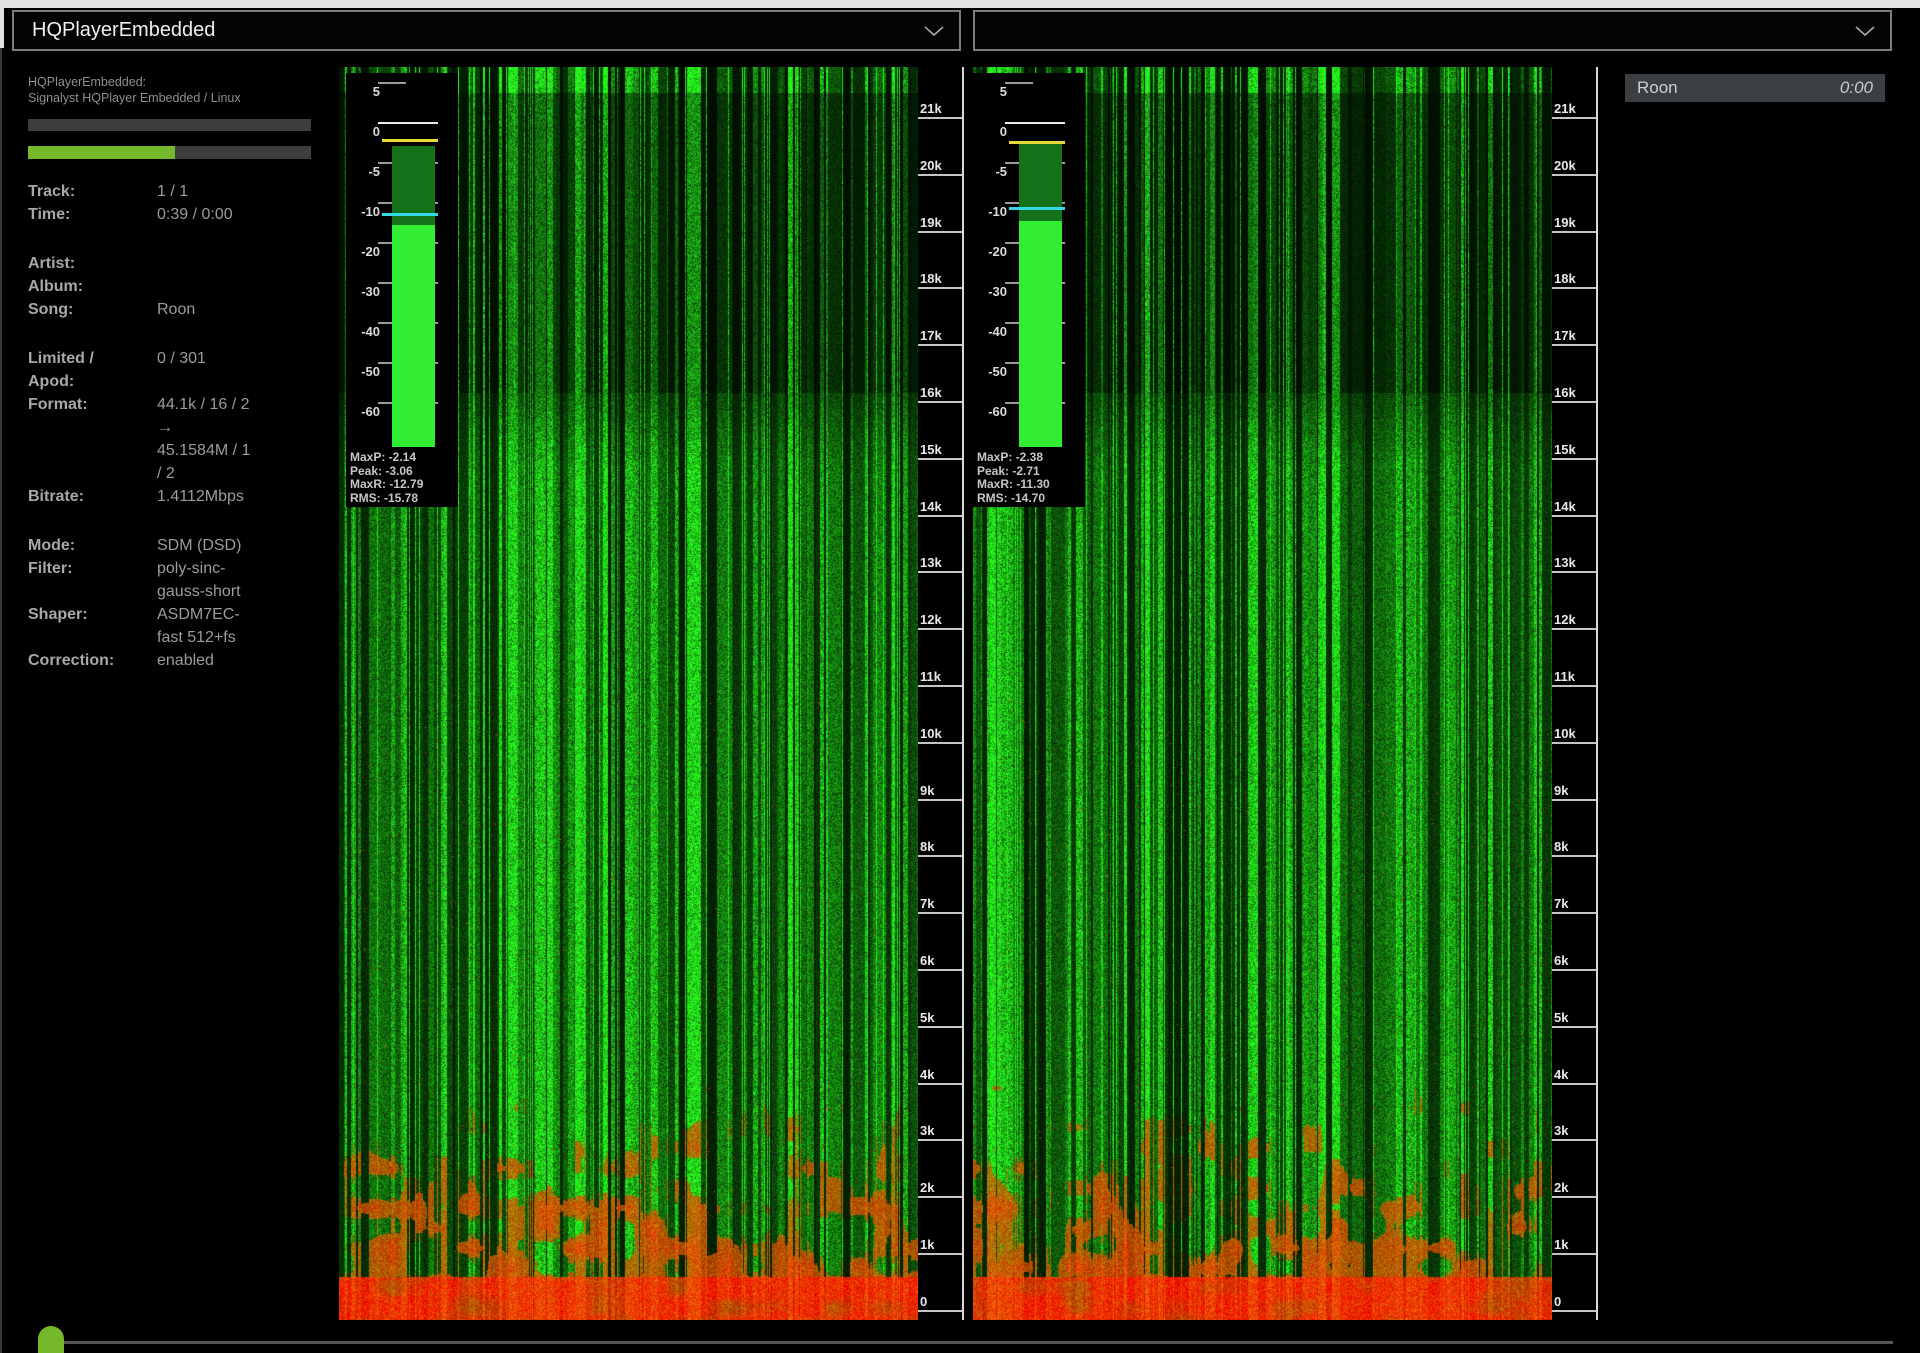  I want to click on meter-db-label: -60, so click(370, 411).